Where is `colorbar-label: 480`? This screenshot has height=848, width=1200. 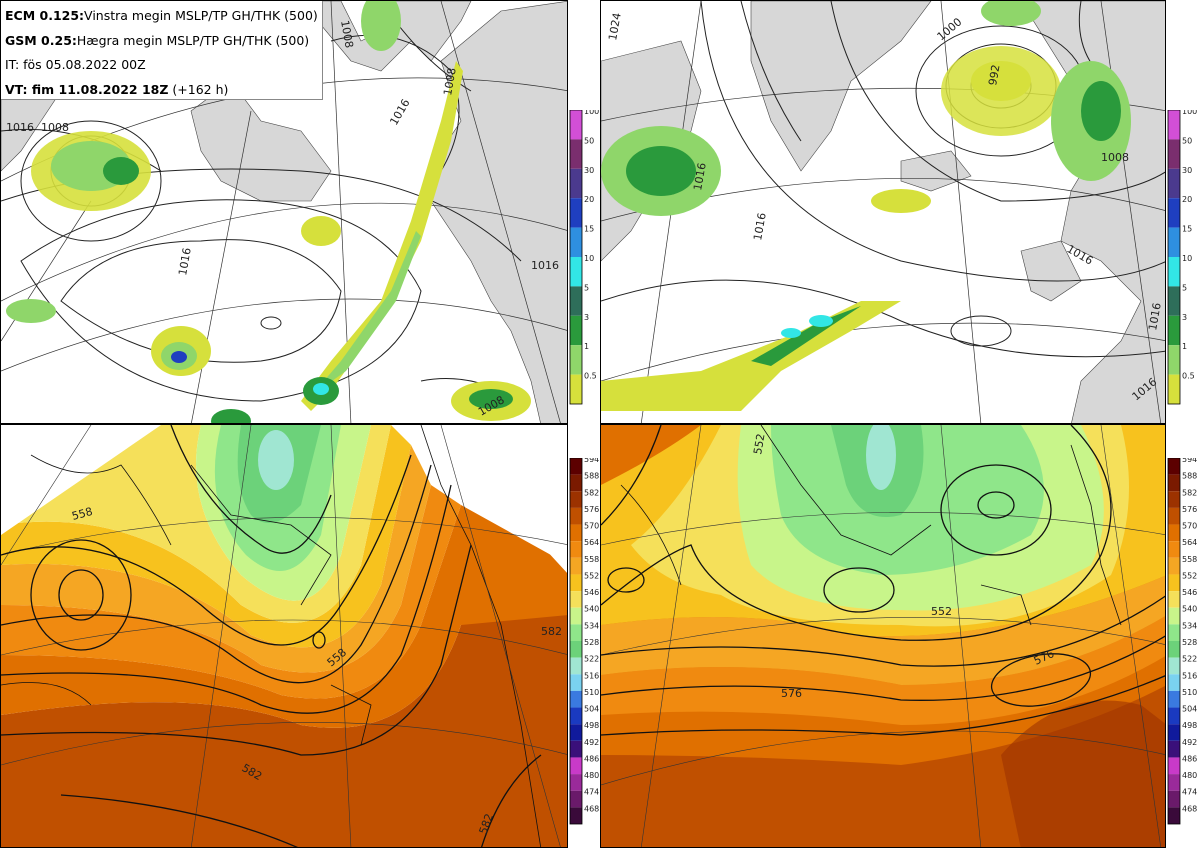 colorbar-label: 480 is located at coordinates (591, 775).